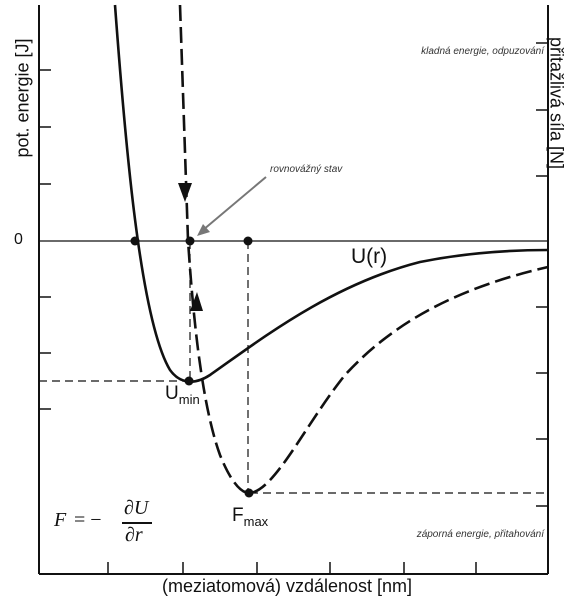  I want to click on umin-label: Umin, so click(182, 395).